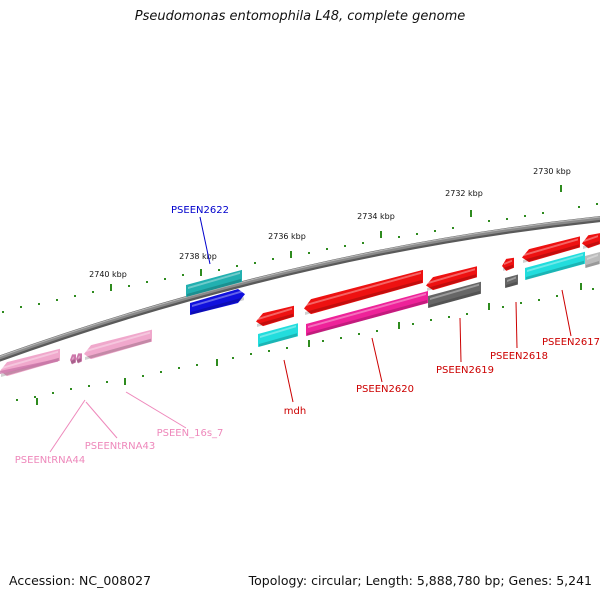  What do you see at coordinates (385, 389) in the screenshot?
I see `gene-label: PSEEN2620` at bounding box center [385, 389].